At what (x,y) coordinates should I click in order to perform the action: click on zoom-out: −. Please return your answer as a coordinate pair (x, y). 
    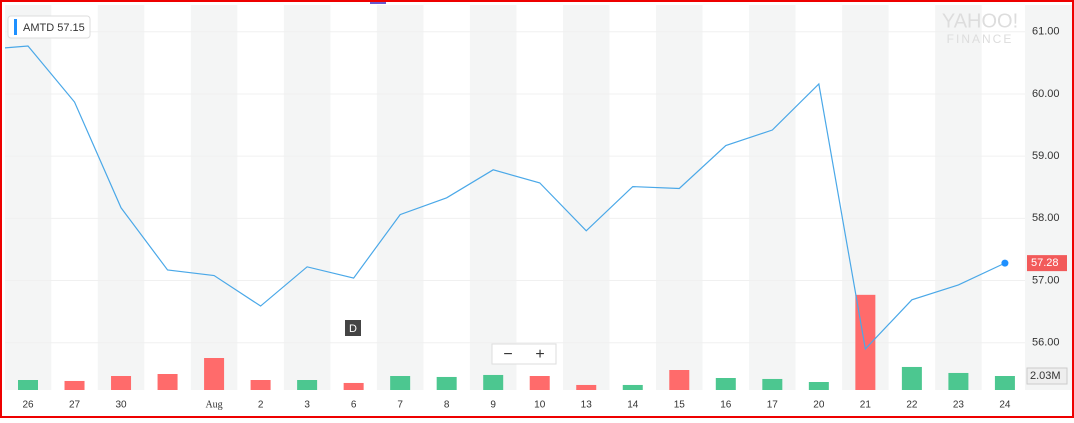
    Looking at the image, I should click on (507, 354).